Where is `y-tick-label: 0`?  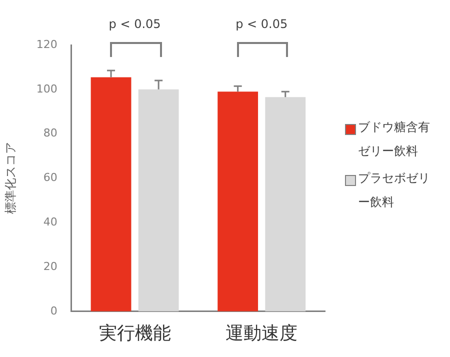
y-tick-label: 0 is located at coordinates (54, 311).